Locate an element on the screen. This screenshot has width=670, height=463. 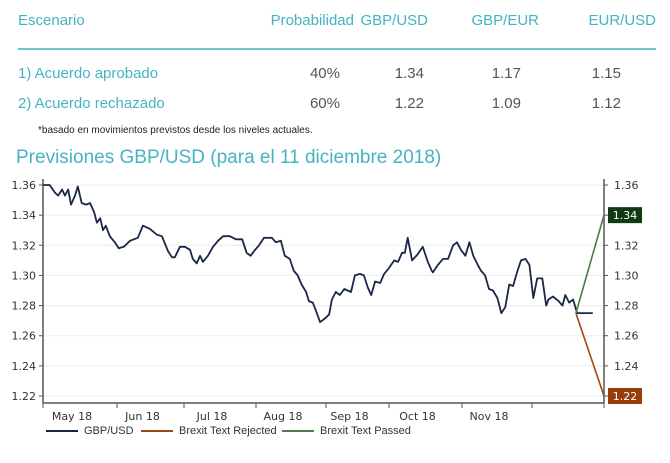
end-value-label: 1.22 is located at coordinates (625, 396).